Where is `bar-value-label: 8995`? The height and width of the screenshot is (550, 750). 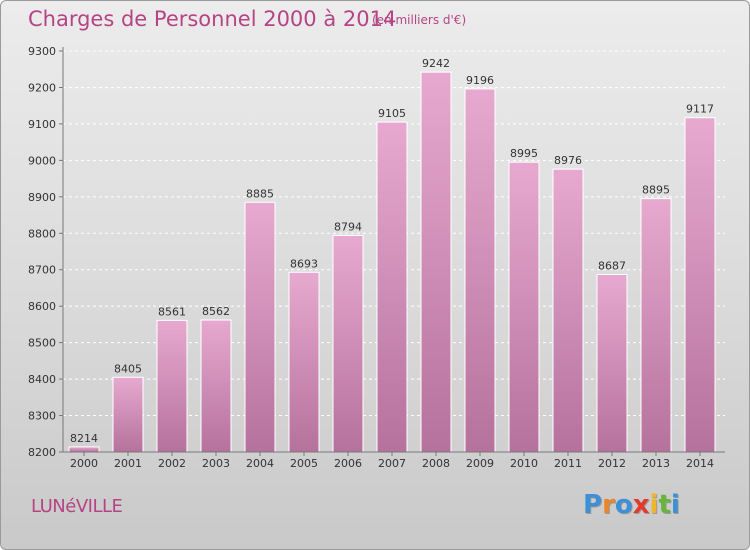 bar-value-label: 8995 is located at coordinates (524, 153).